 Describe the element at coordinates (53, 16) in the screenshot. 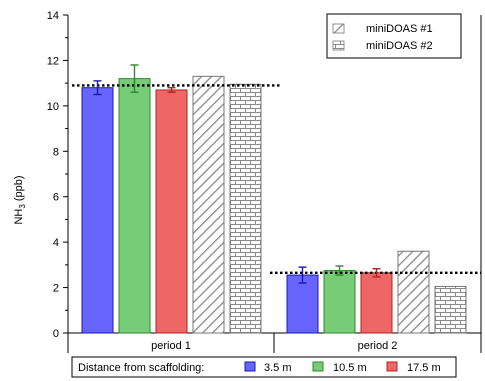

I see `y-tick-label-14: 14` at that location.